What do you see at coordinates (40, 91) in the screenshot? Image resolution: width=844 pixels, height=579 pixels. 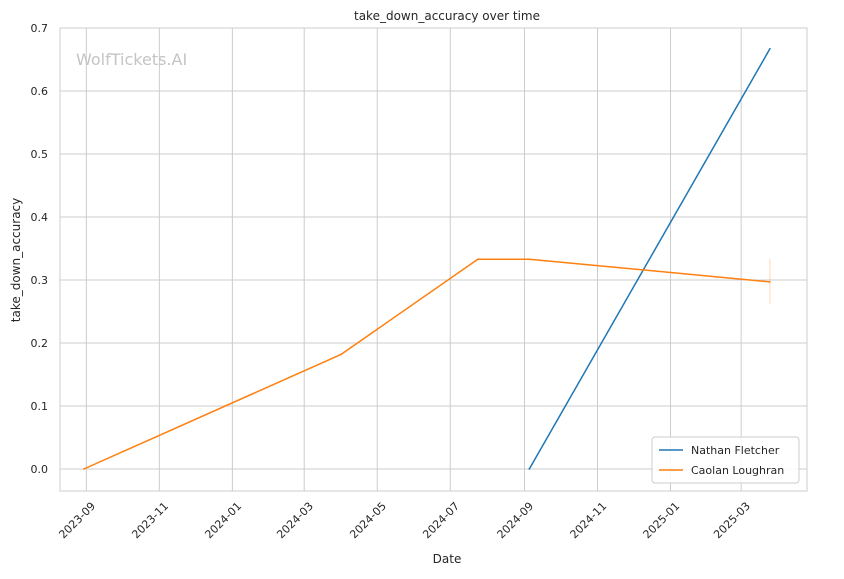 I see `y-tick-label: 0.6` at bounding box center [40, 91].